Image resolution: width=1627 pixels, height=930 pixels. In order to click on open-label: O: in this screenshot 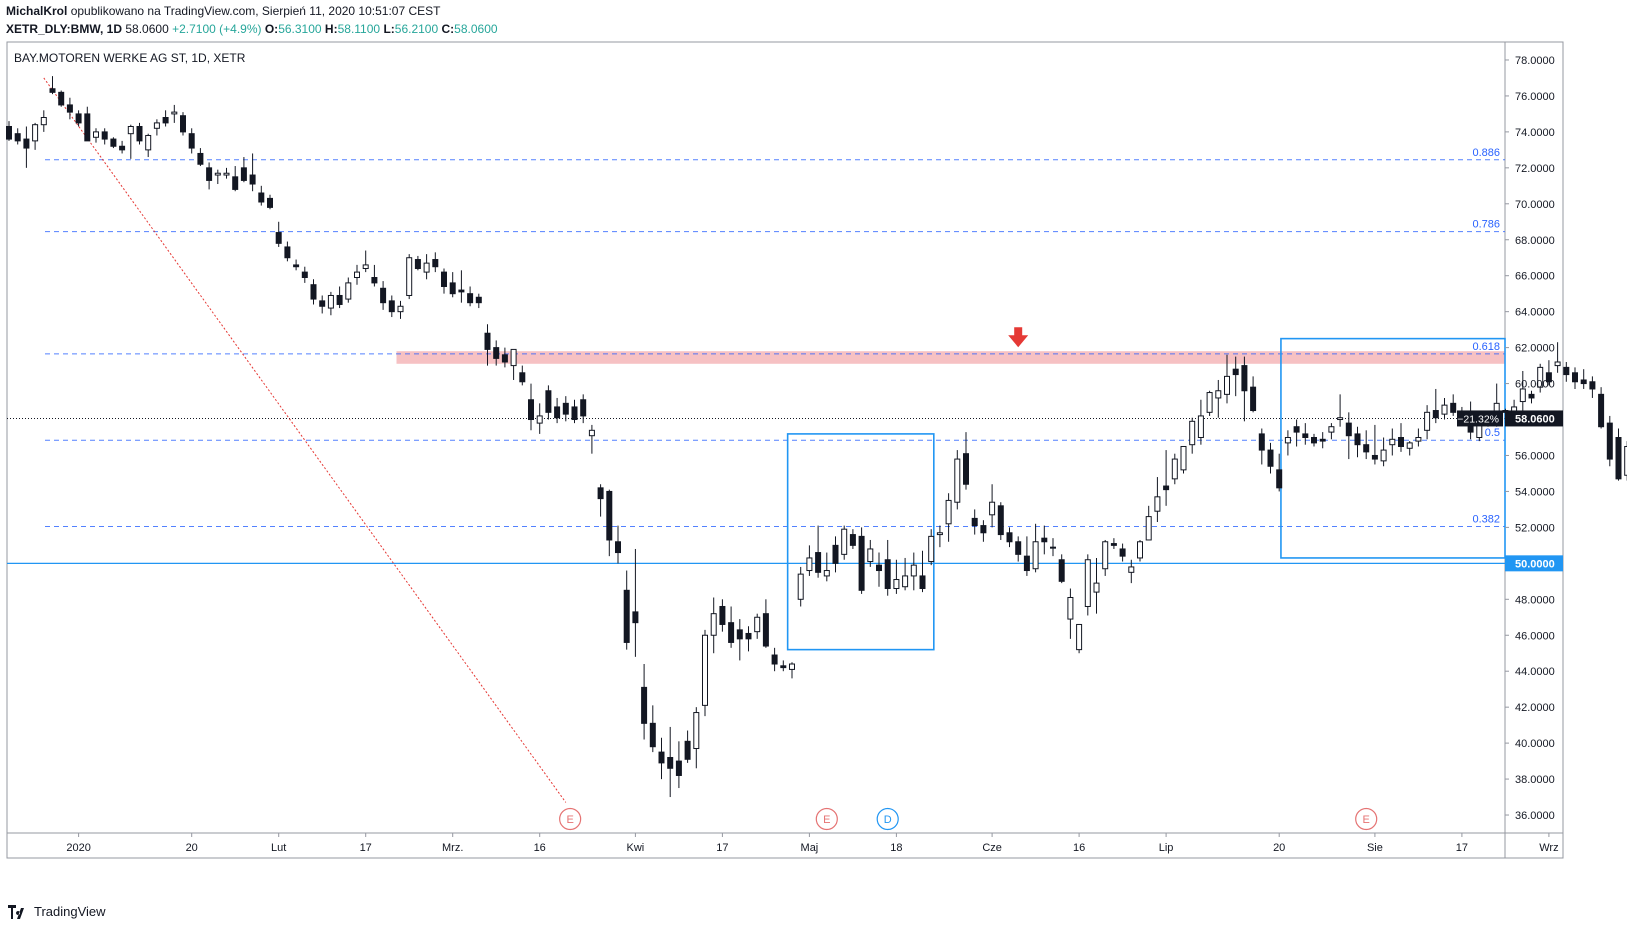, I will do `click(271, 29)`.